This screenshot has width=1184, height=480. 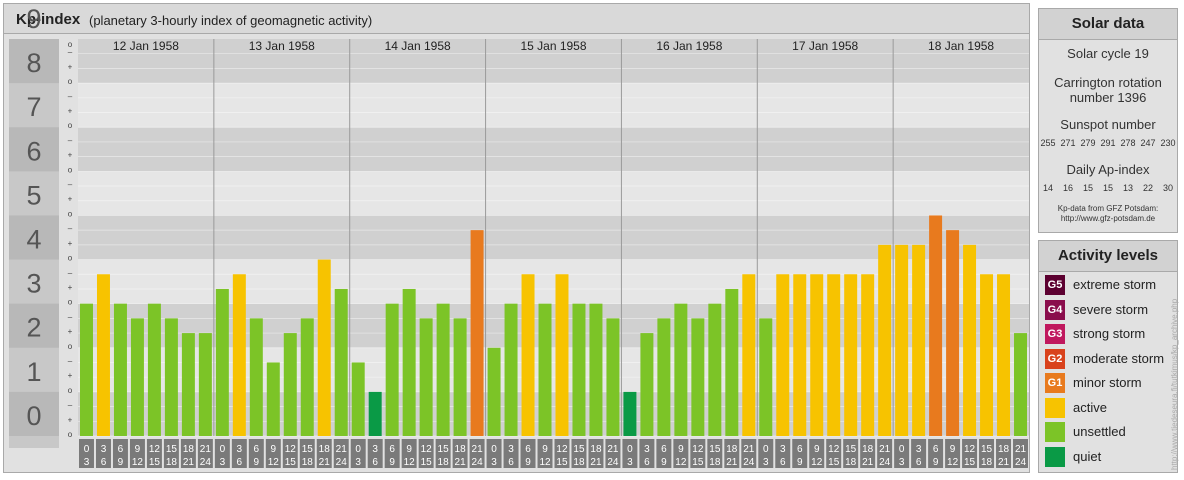 I want to click on legend-item: quiet, so click(x=1110, y=456).